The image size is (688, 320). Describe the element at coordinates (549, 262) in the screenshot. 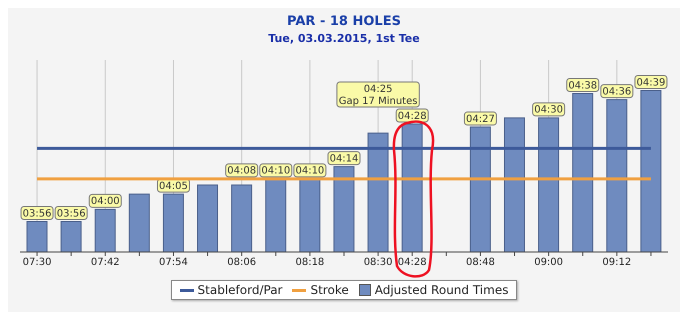

I see `x-tick-label: 09:00` at that location.